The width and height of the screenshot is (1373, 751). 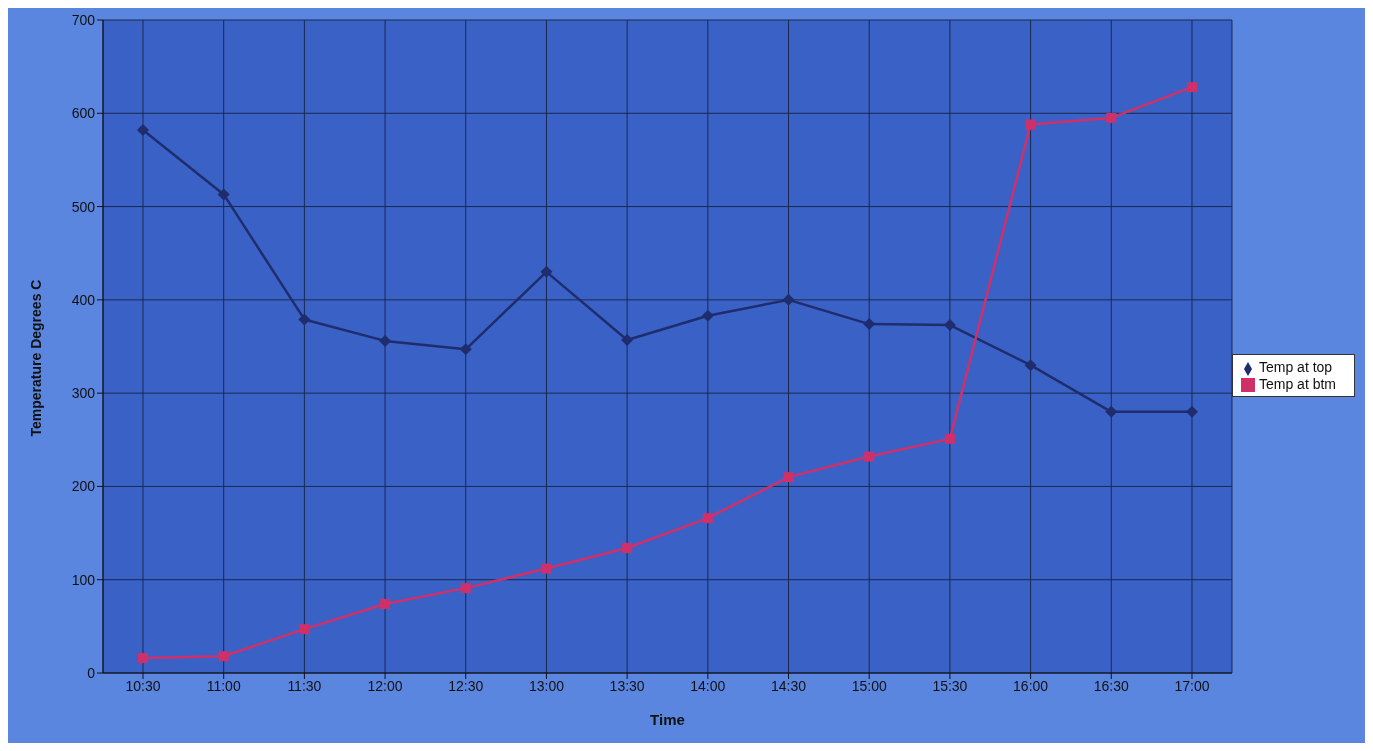 I want to click on x-tick-label: 16:00, so click(x=1031, y=685).